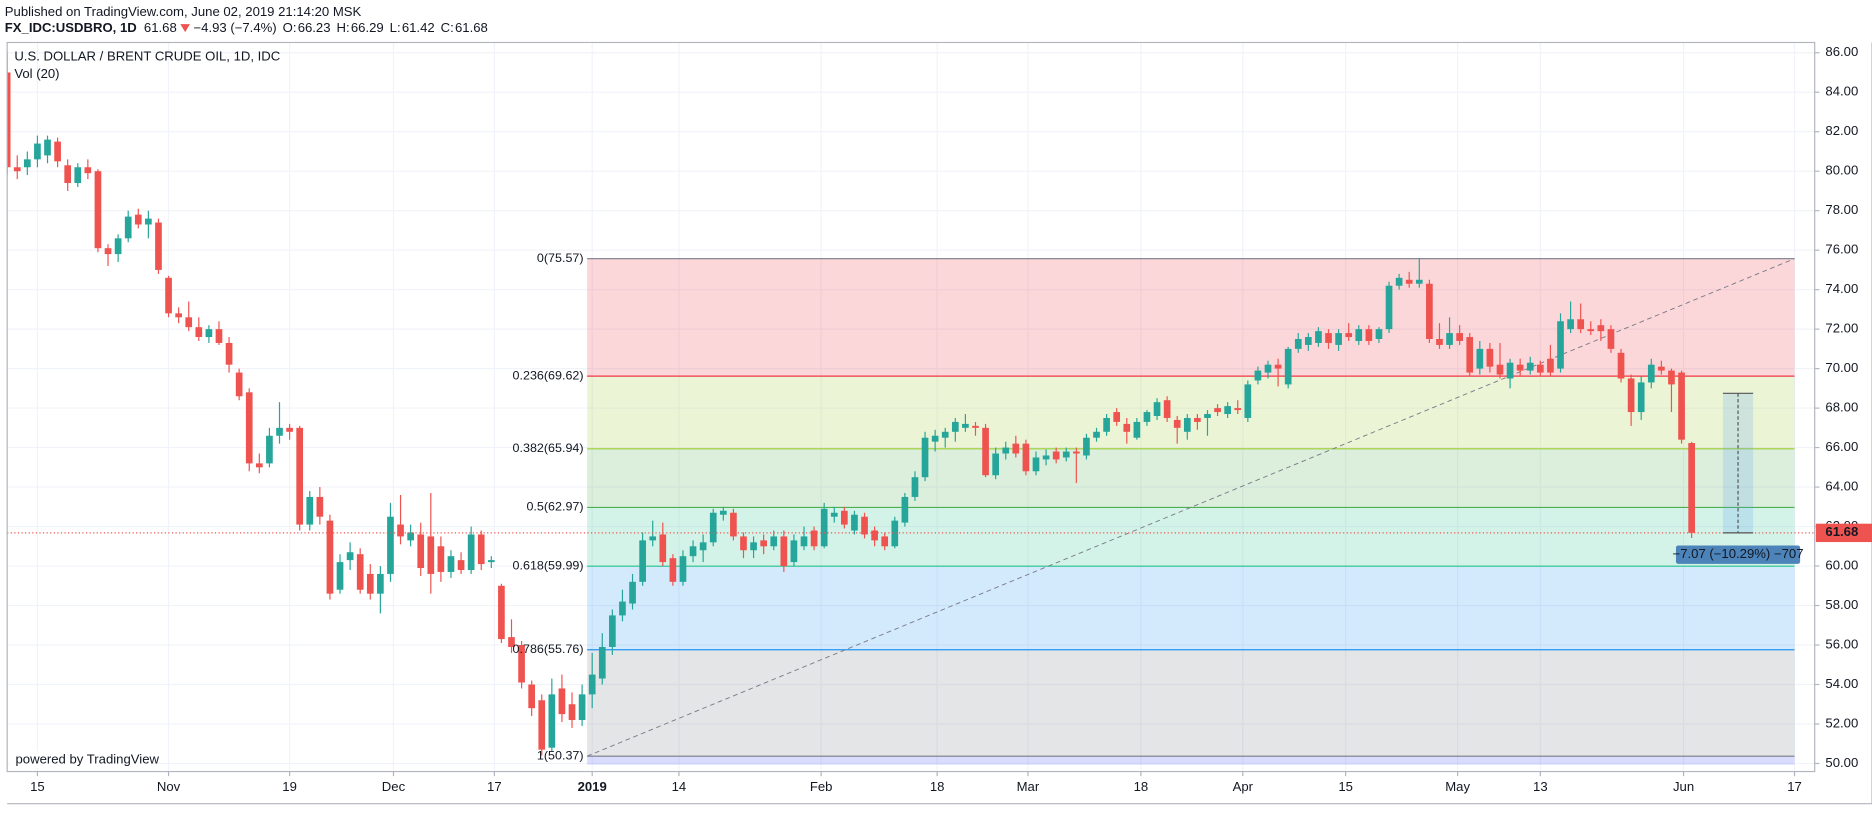 The width and height of the screenshot is (1872, 837). What do you see at coordinates (1841, 565) in the screenshot?
I see `y-tick-label: 60.00` at bounding box center [1841, 565].